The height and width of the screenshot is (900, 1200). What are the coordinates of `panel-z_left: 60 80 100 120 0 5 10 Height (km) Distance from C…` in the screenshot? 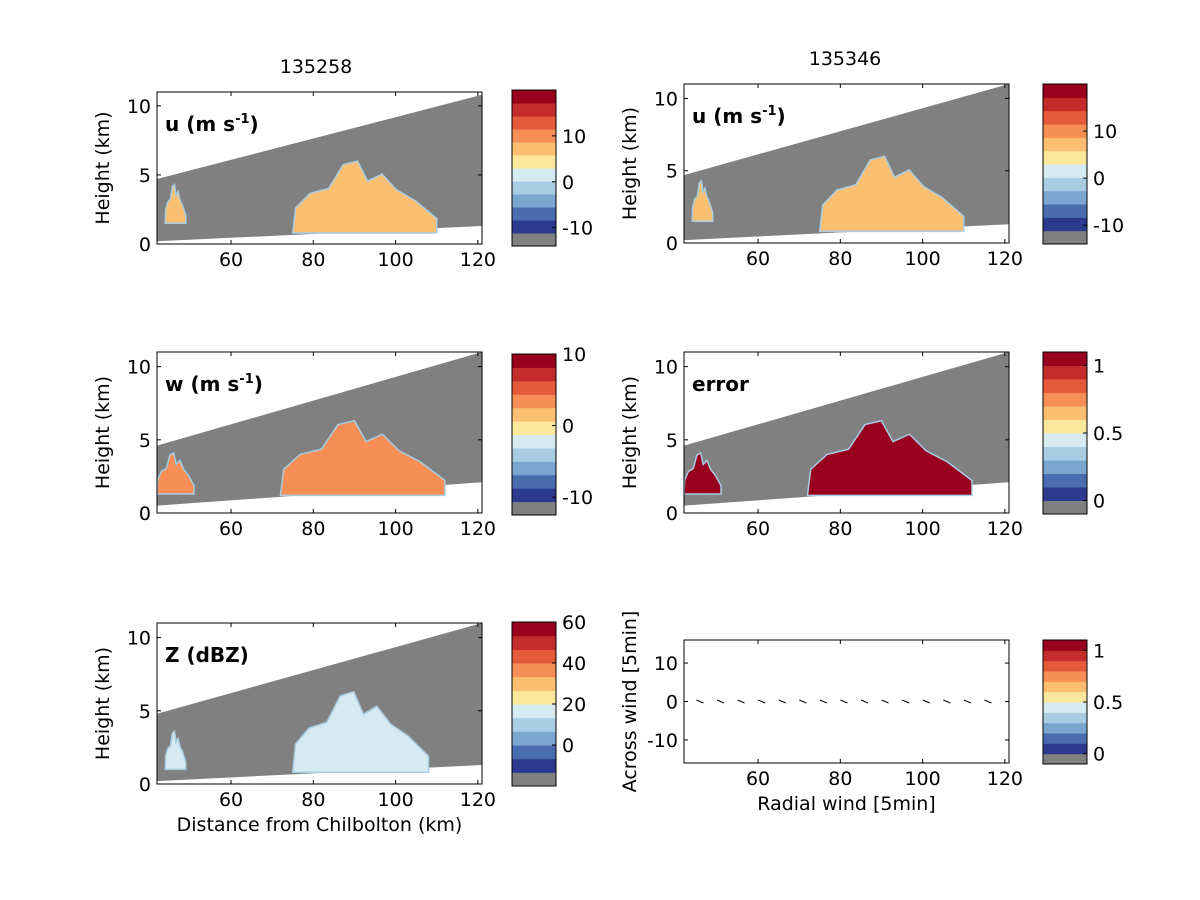 It's located at (339, 724).